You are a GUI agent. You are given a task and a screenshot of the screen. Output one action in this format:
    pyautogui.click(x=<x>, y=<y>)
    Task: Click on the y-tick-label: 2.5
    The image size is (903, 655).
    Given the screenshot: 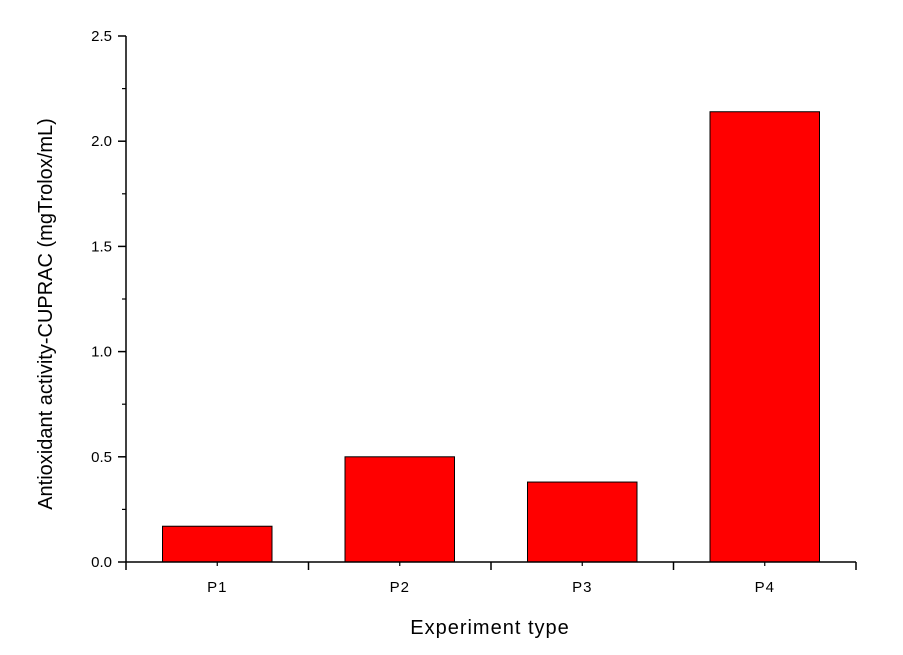 What is the action you would take?
    pyautogui.click(x=101, y=36)
    